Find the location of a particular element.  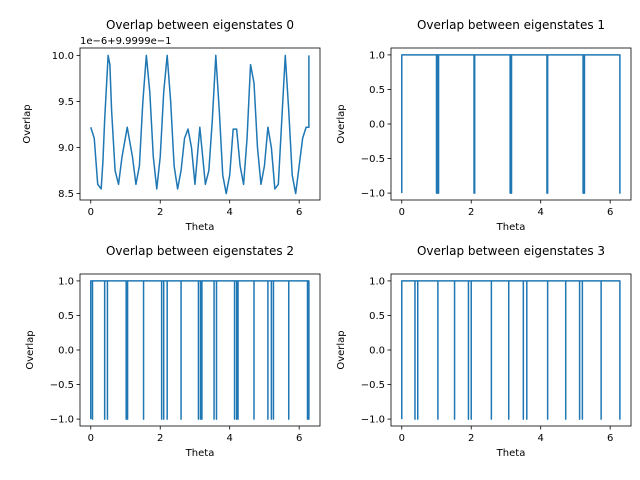

y-tick-label: 9.5 is located at coordinates (66, 102).